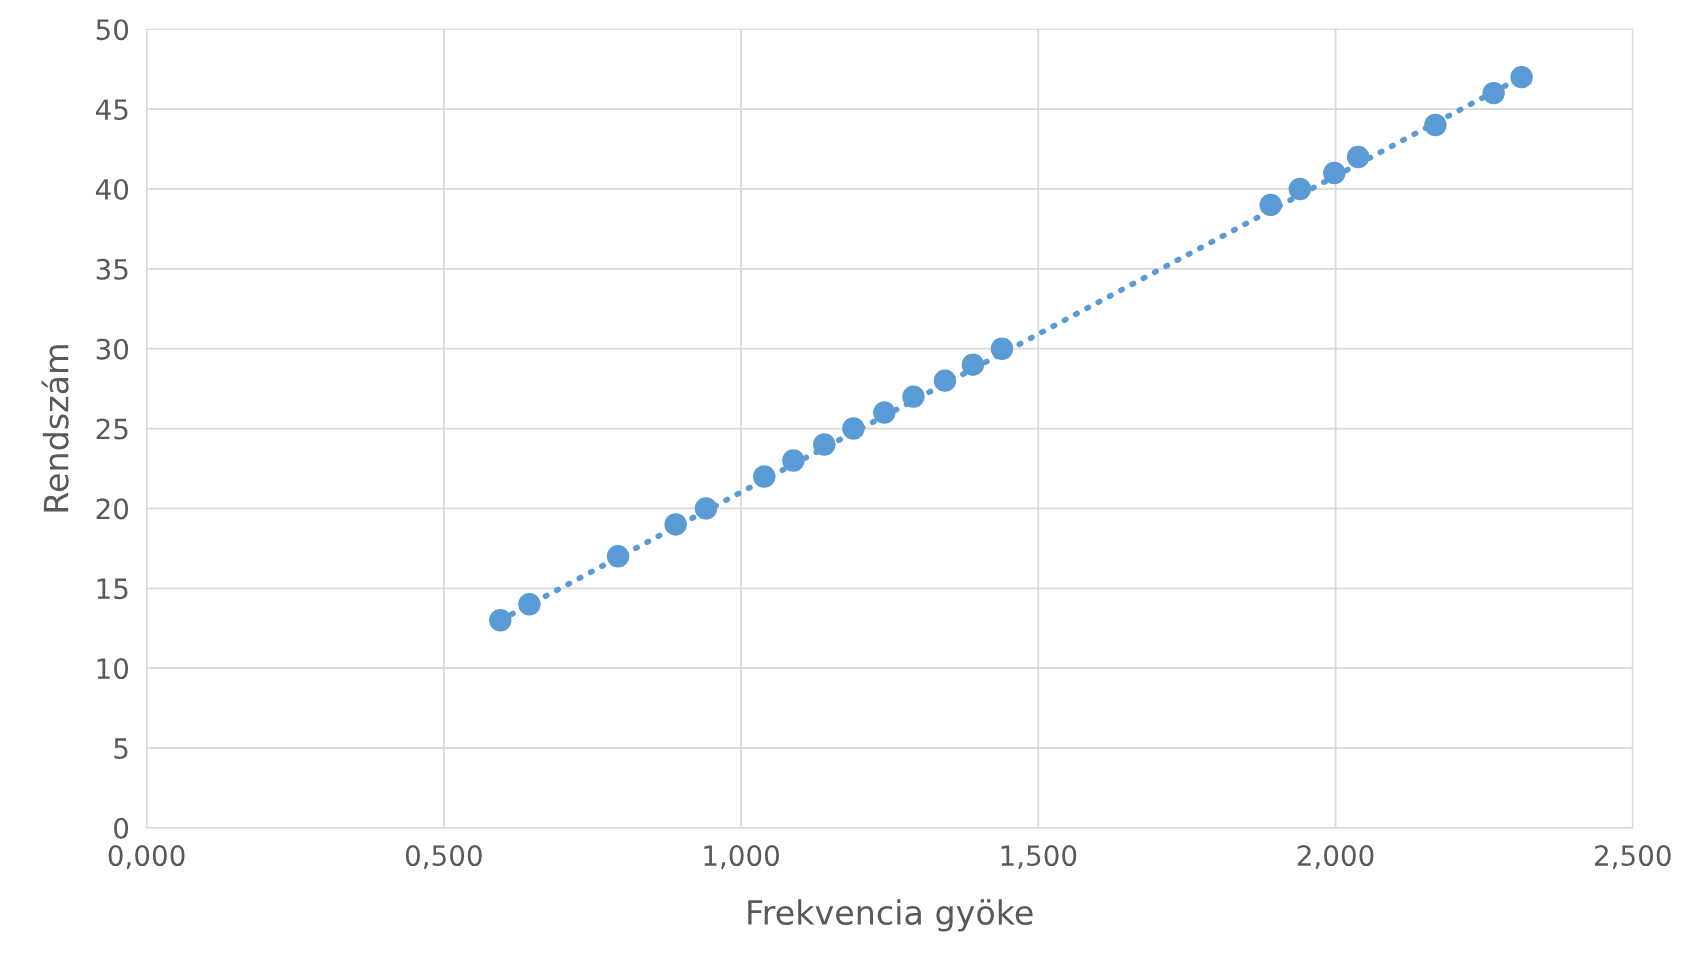  What do you see at coordinates (112, 269) in the screenshot?
I see `y-tick-label: 35` at bounding box center [112, 269].